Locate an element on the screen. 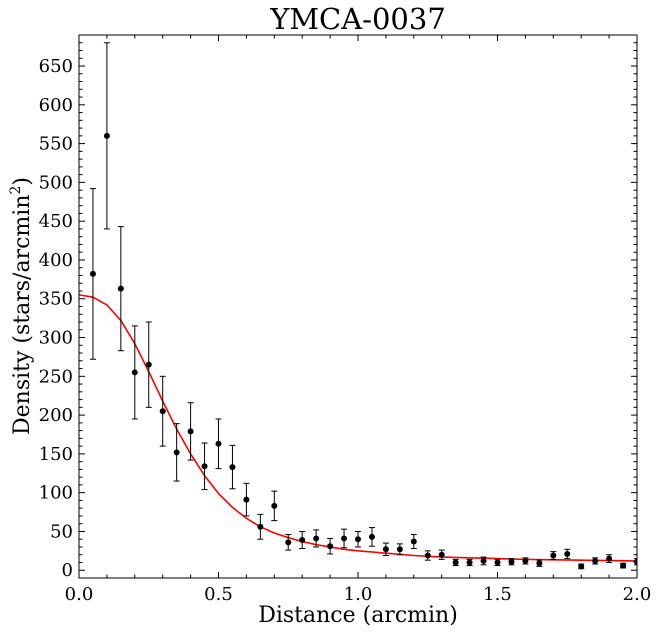  y-tick-label: 150 is located at coordinates (56, 454).